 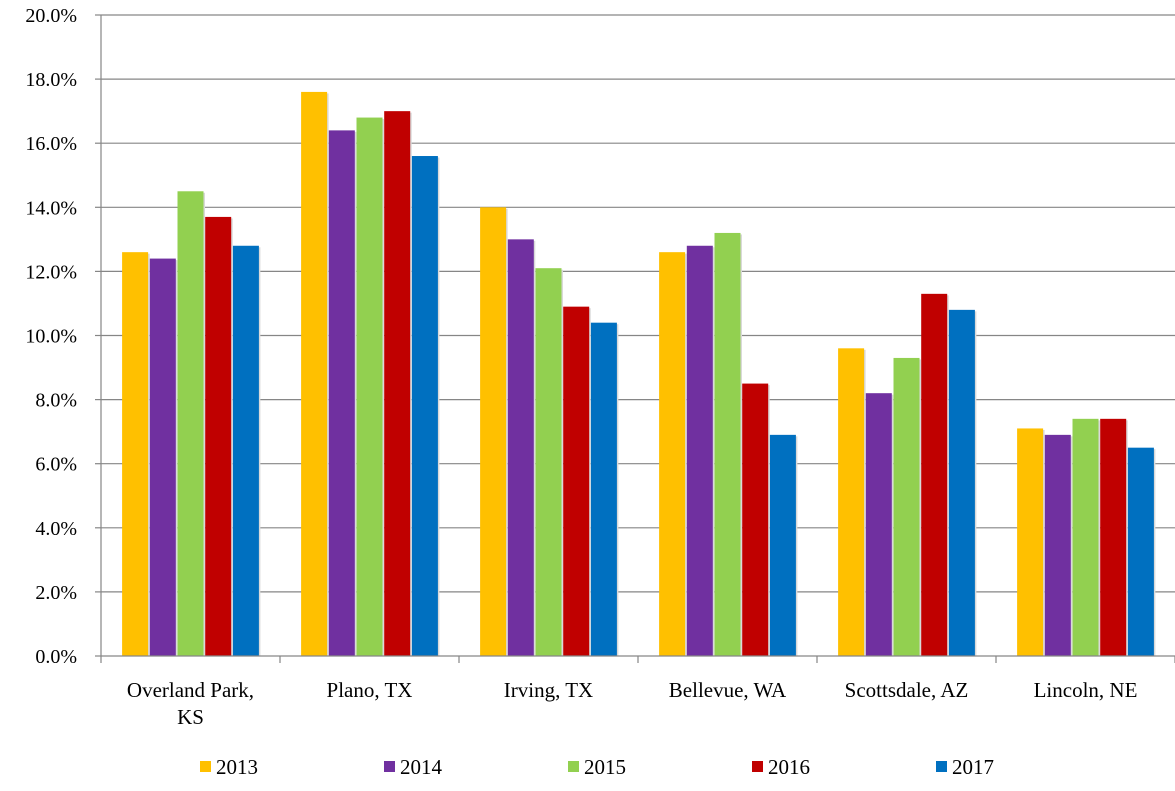 I want to click on y-tick-label: 16.0%, so click(x=51, y=144).